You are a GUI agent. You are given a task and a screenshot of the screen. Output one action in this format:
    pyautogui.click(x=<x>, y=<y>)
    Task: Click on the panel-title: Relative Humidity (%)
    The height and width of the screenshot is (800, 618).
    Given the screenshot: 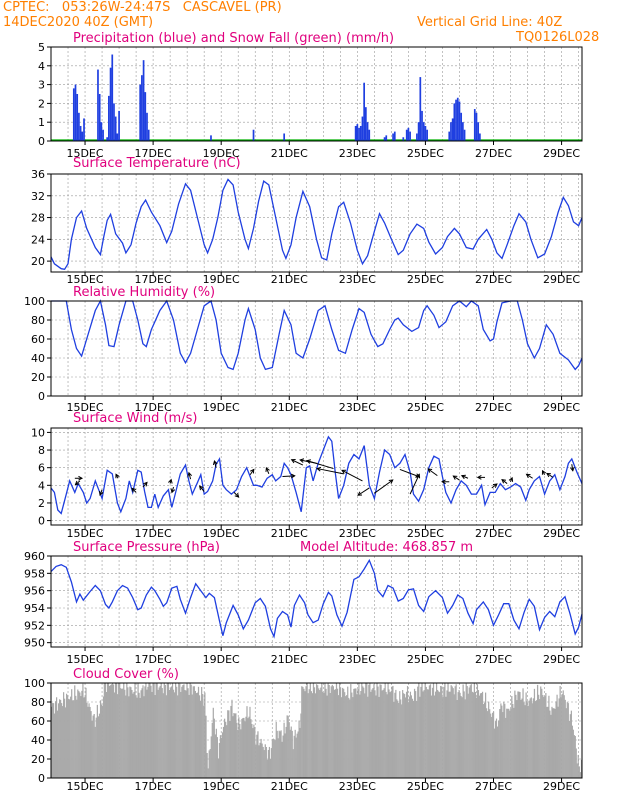 What is the action you would take?
    pyautogui.click(x=144, y=292)
    